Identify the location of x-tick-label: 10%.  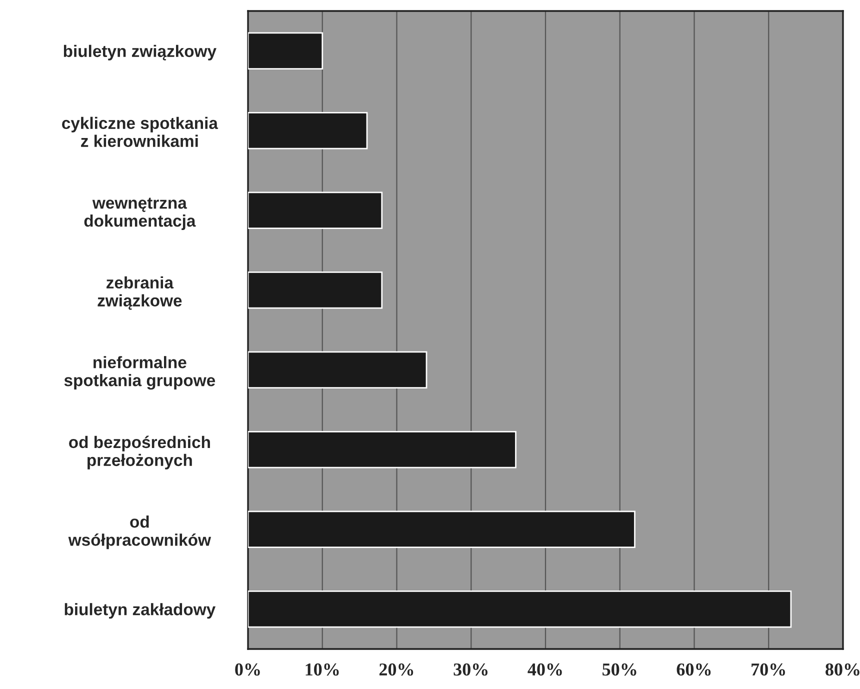
(322, 669).